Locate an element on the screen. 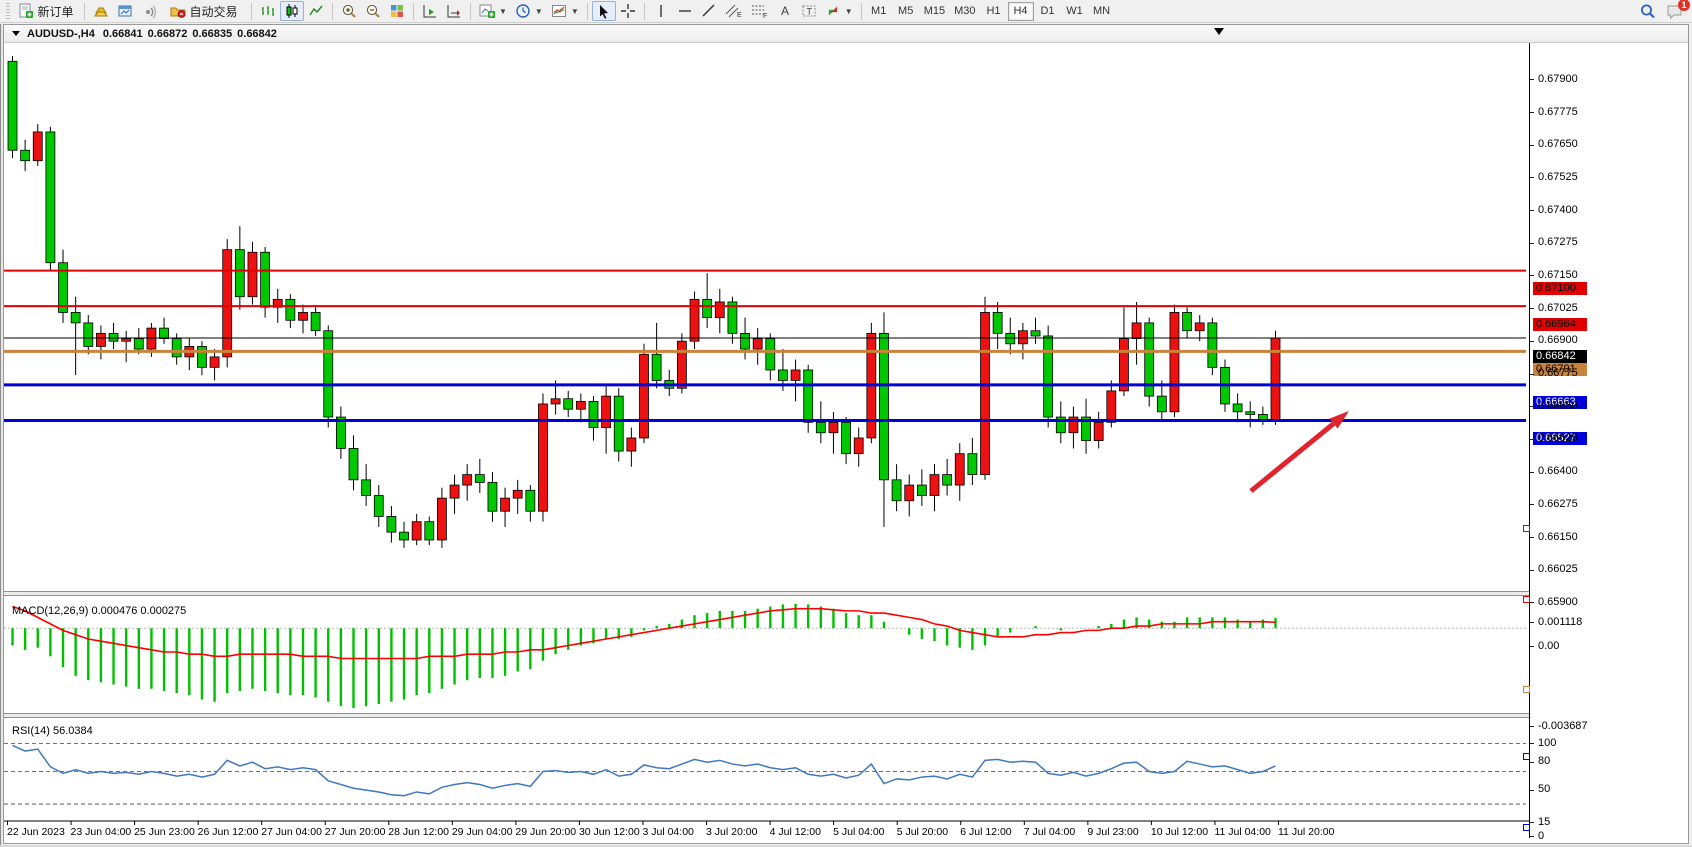 This screenshot has height=847, width=1692. gold-icon is located at coordinates (101, 12).